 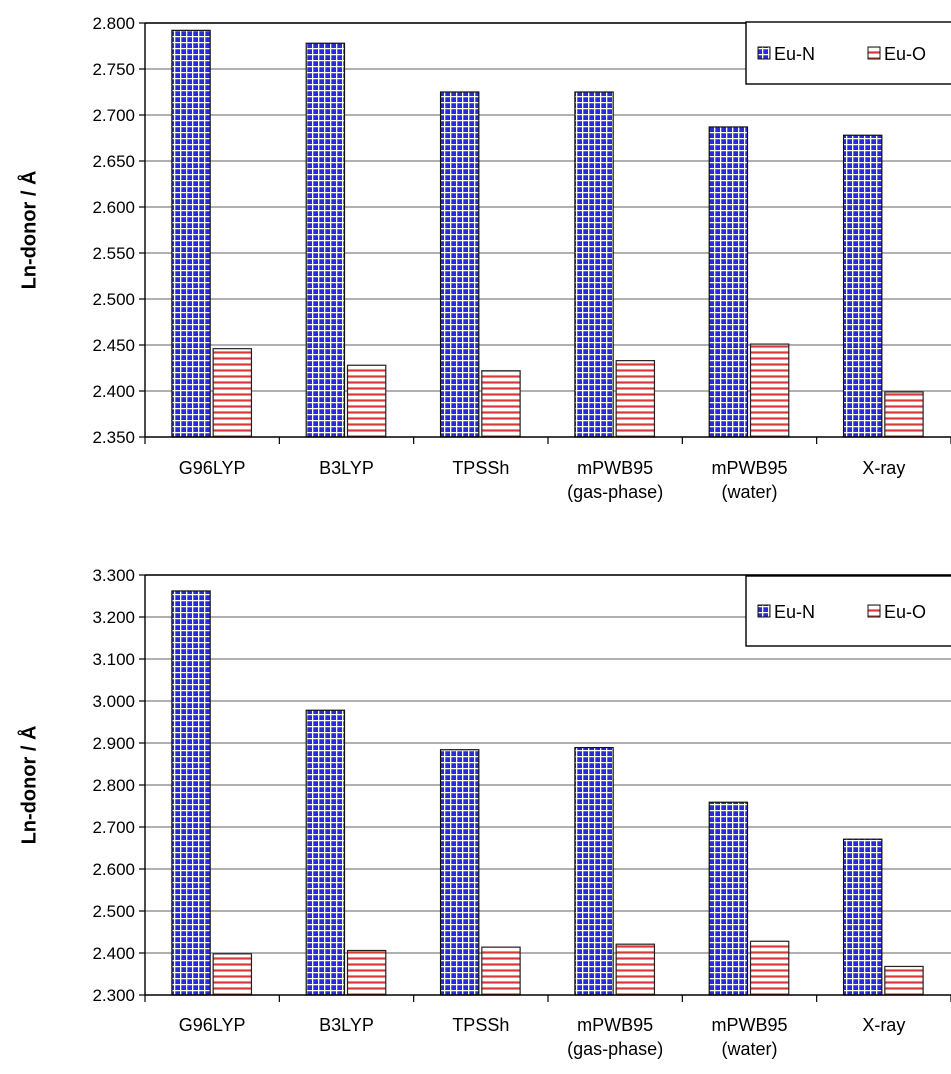 What do you see at coordinates (113, 701) in the screenshot?
I see `y-tick-label: 3.000` at bounding box center [113, 701].